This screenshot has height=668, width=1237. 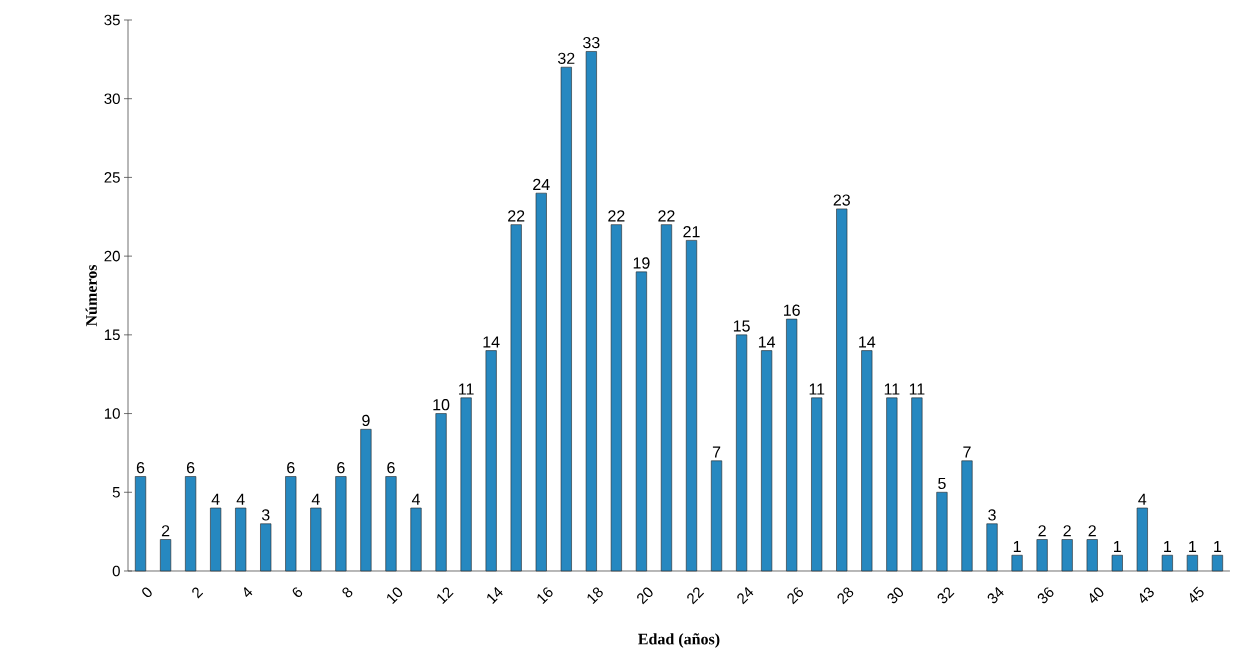 I want to click on x-tick-label: 12, so click(x=445, y=596).